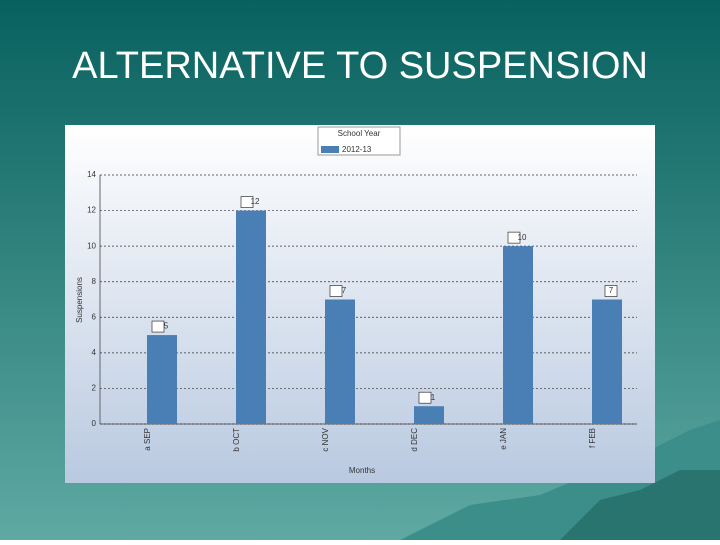  I want to click on y-tick-label: 0, so click(94, 423).